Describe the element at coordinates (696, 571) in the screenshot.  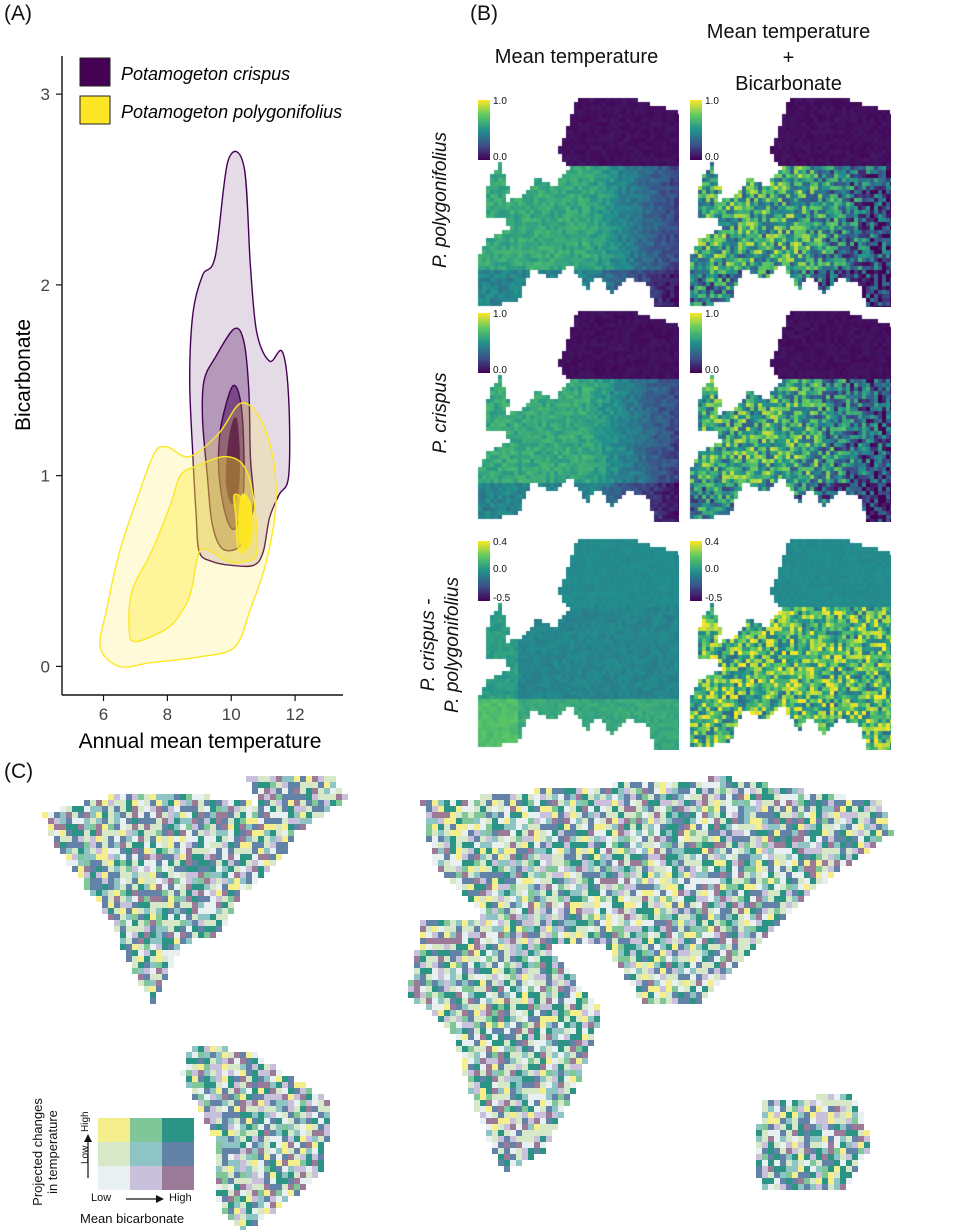
I see `colorbar-row3-col2` at that location.